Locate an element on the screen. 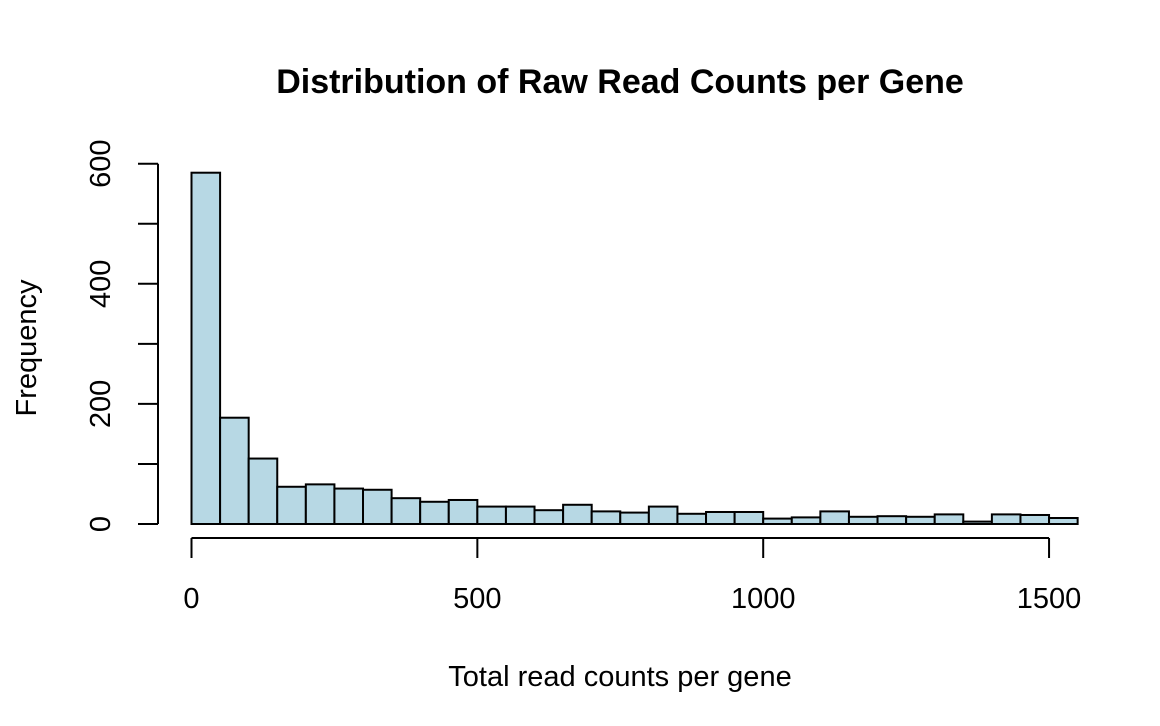 This screenshot has width=1160, height=726. x-axis-label: Total read counts per gene is located at coordinates (619, 677).